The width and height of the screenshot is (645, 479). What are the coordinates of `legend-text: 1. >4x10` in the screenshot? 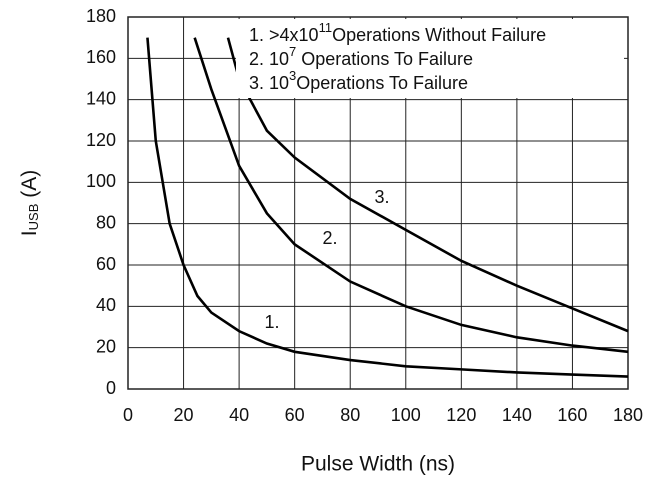 It's located at (284, 35).